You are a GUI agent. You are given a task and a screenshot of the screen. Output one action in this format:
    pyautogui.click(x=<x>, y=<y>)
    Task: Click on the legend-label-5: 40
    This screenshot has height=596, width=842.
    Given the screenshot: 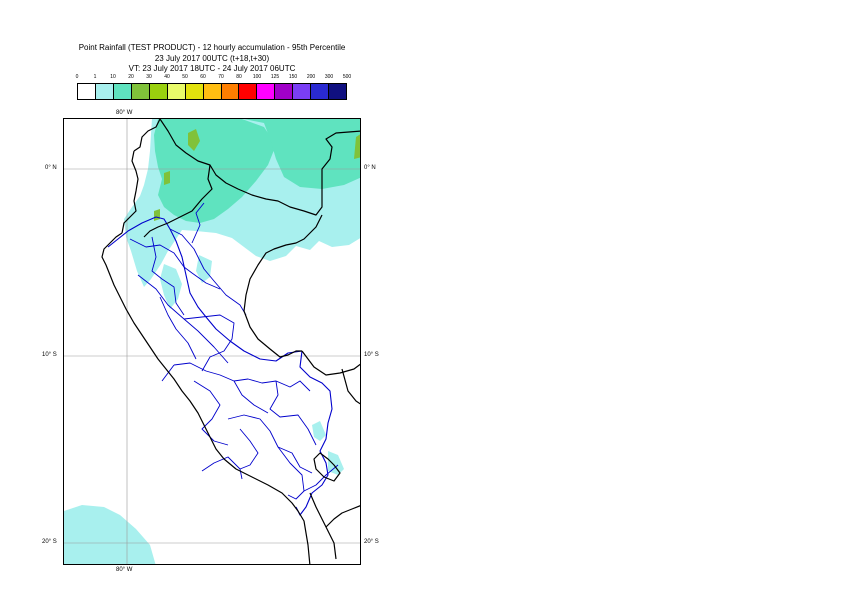 What is the action you would take?
    pyautogui.click(x=167, y=77)
    